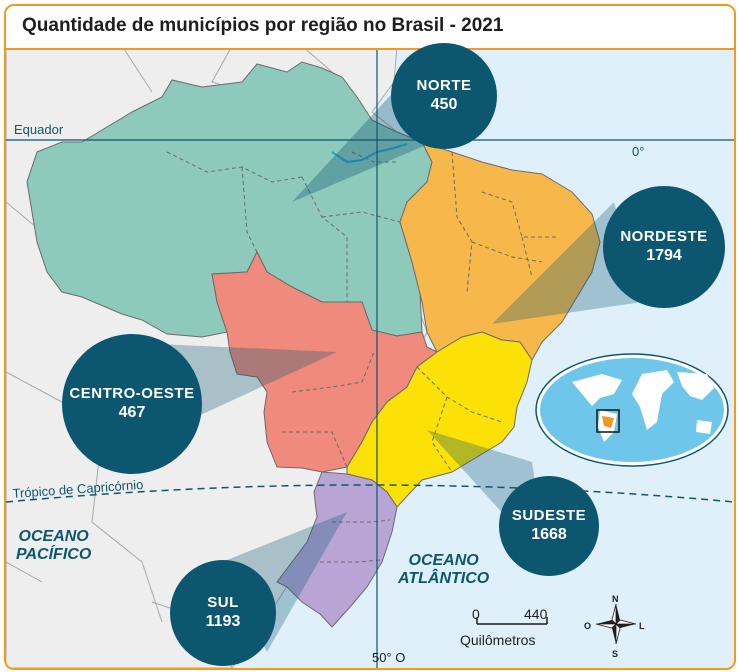  I want to click on pacific-ocean-word-2: PACÍFICO, so click(54, 555).